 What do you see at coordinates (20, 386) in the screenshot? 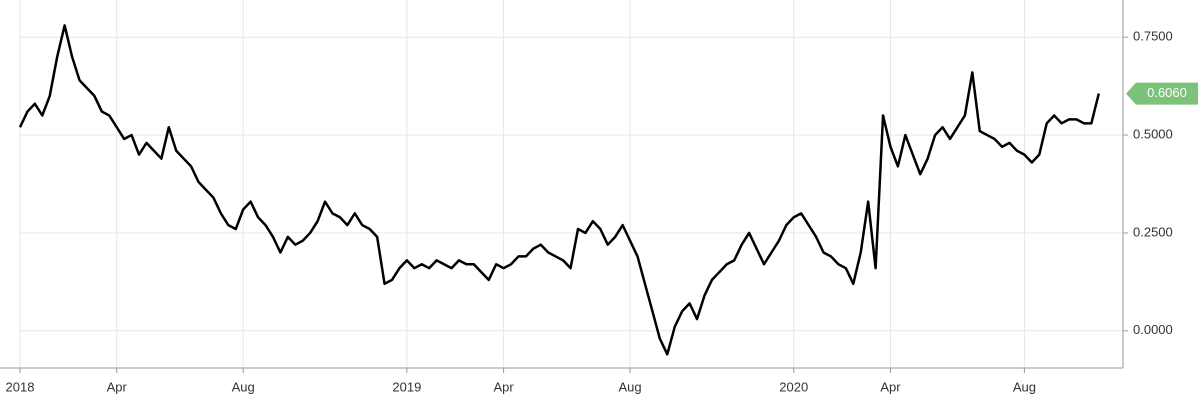
I see `x-tick-label: 2018` at bounding box center [20, 386].